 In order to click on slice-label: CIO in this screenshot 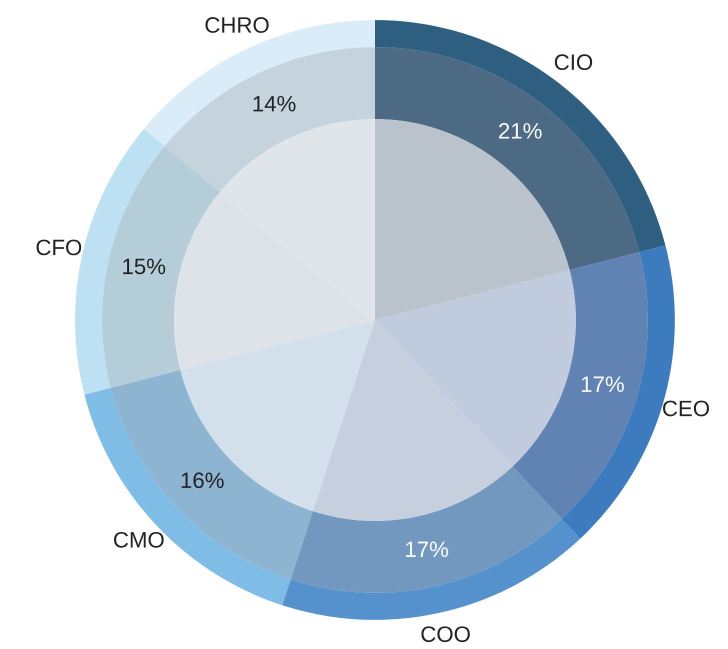, I will do `click(573, 62)`.